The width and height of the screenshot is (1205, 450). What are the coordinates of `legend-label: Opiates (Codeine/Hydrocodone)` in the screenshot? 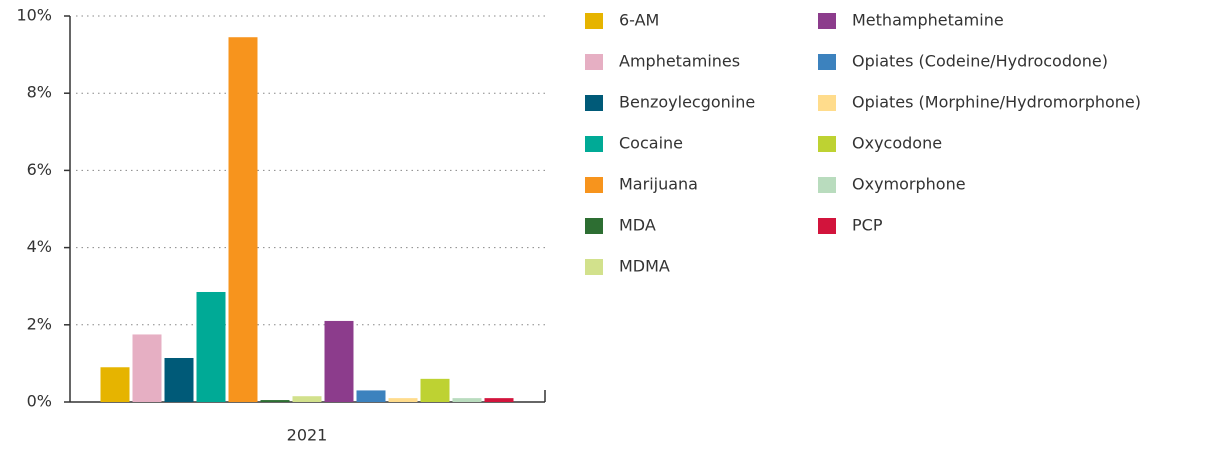 It's located at (980, 61).